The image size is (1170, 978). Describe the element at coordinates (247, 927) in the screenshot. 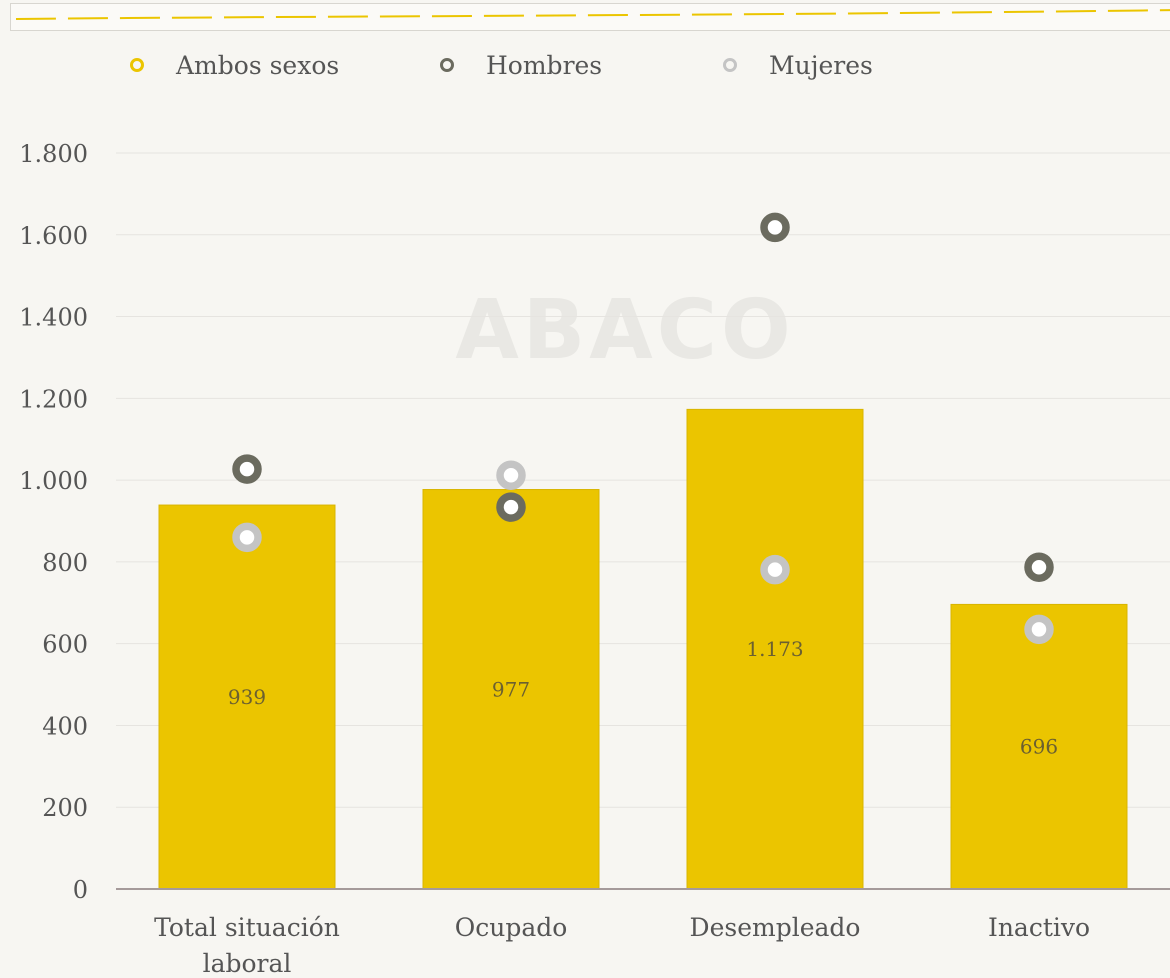

I see `x-tick-label-line: Total situación` at that location.